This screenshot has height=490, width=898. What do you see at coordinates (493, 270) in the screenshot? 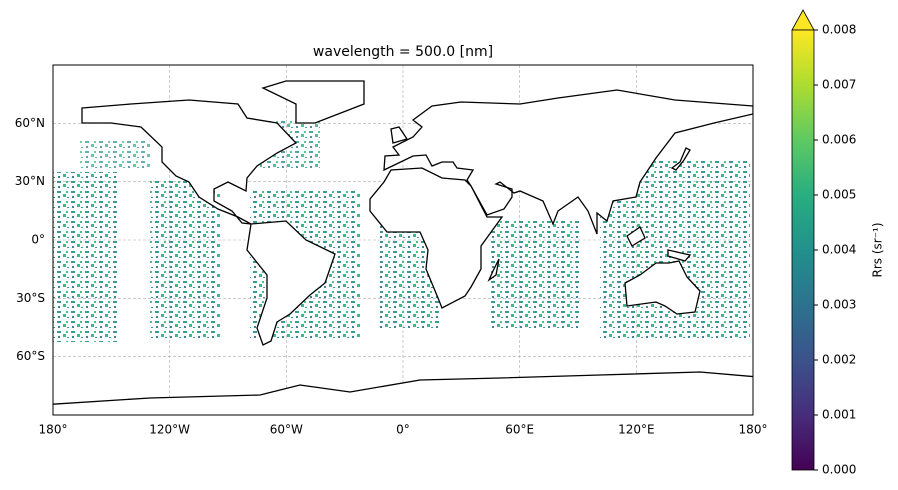
I see `madagascar` at bounding box center [493, 270].